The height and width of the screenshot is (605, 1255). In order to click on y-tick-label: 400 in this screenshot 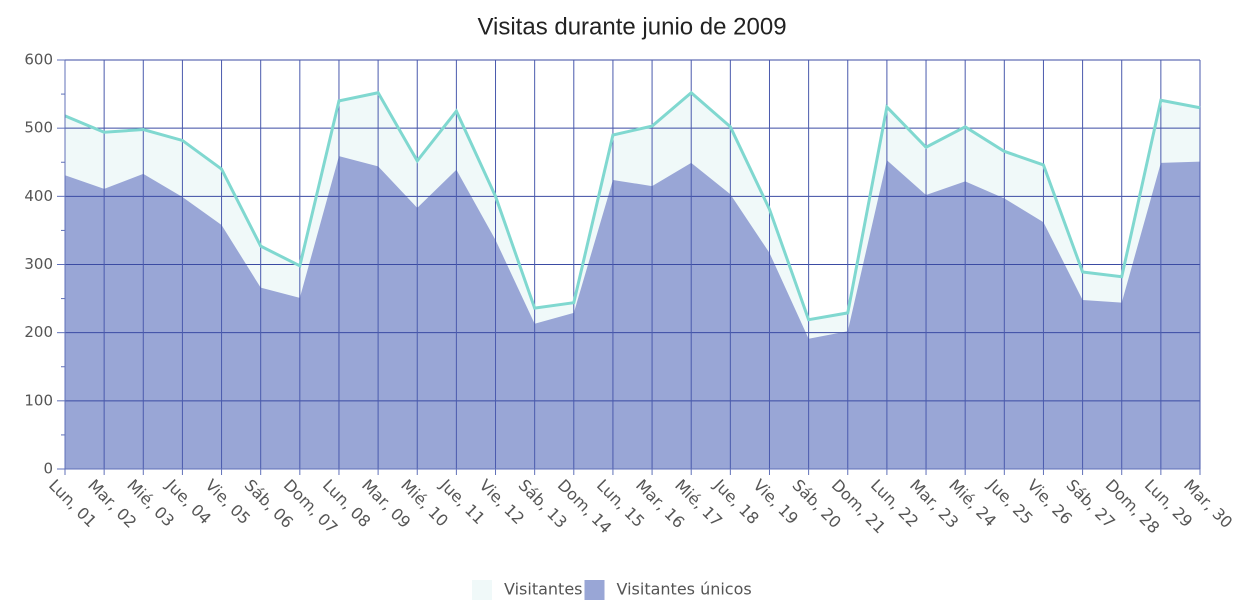, I will do `click(38, 196)`.